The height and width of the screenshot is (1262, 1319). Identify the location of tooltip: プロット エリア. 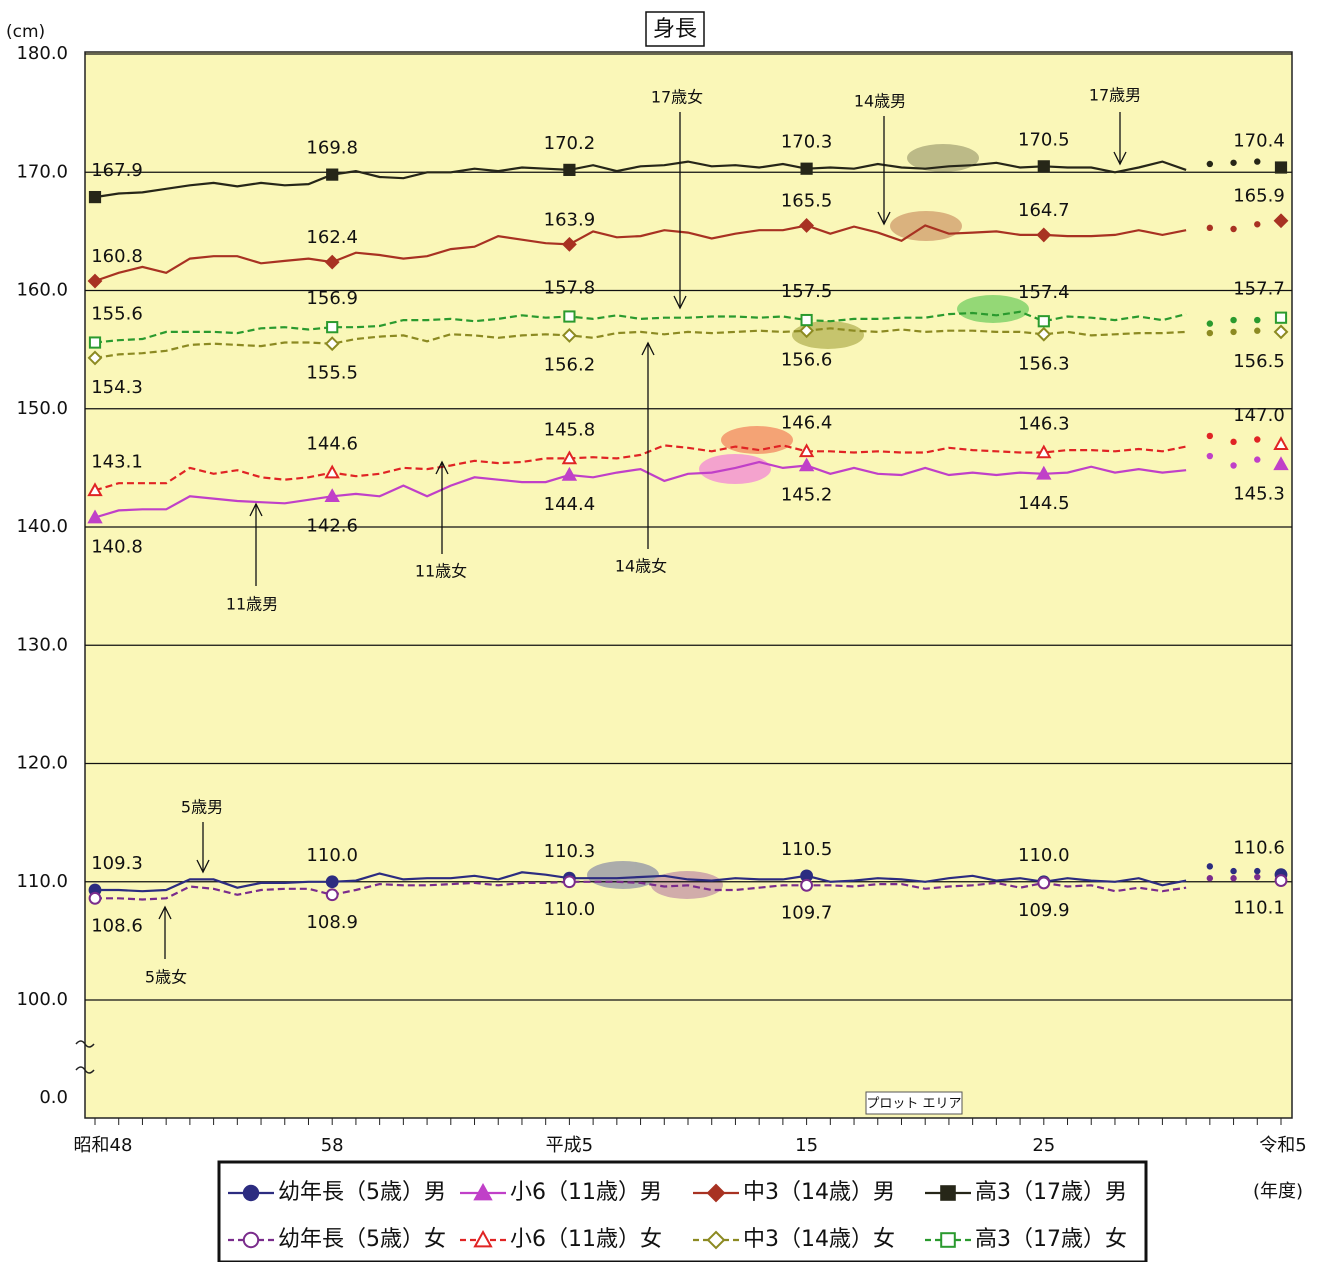
(913, 1104).